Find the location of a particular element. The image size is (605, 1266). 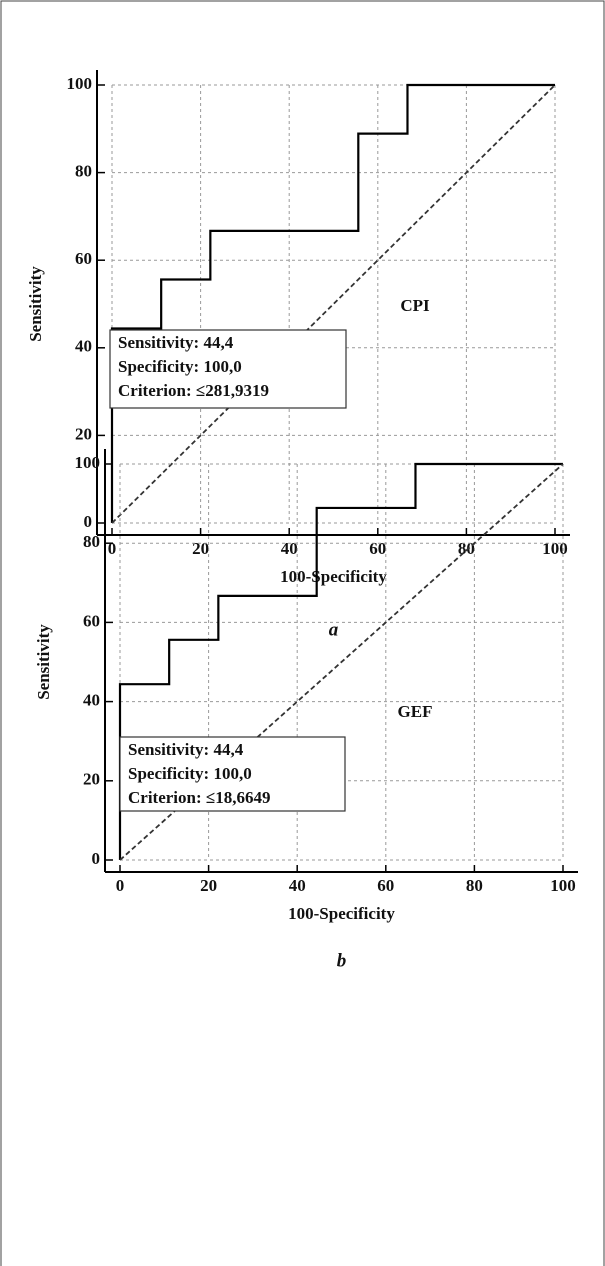

chart-label: GEF is located at coordinates (415, 711).